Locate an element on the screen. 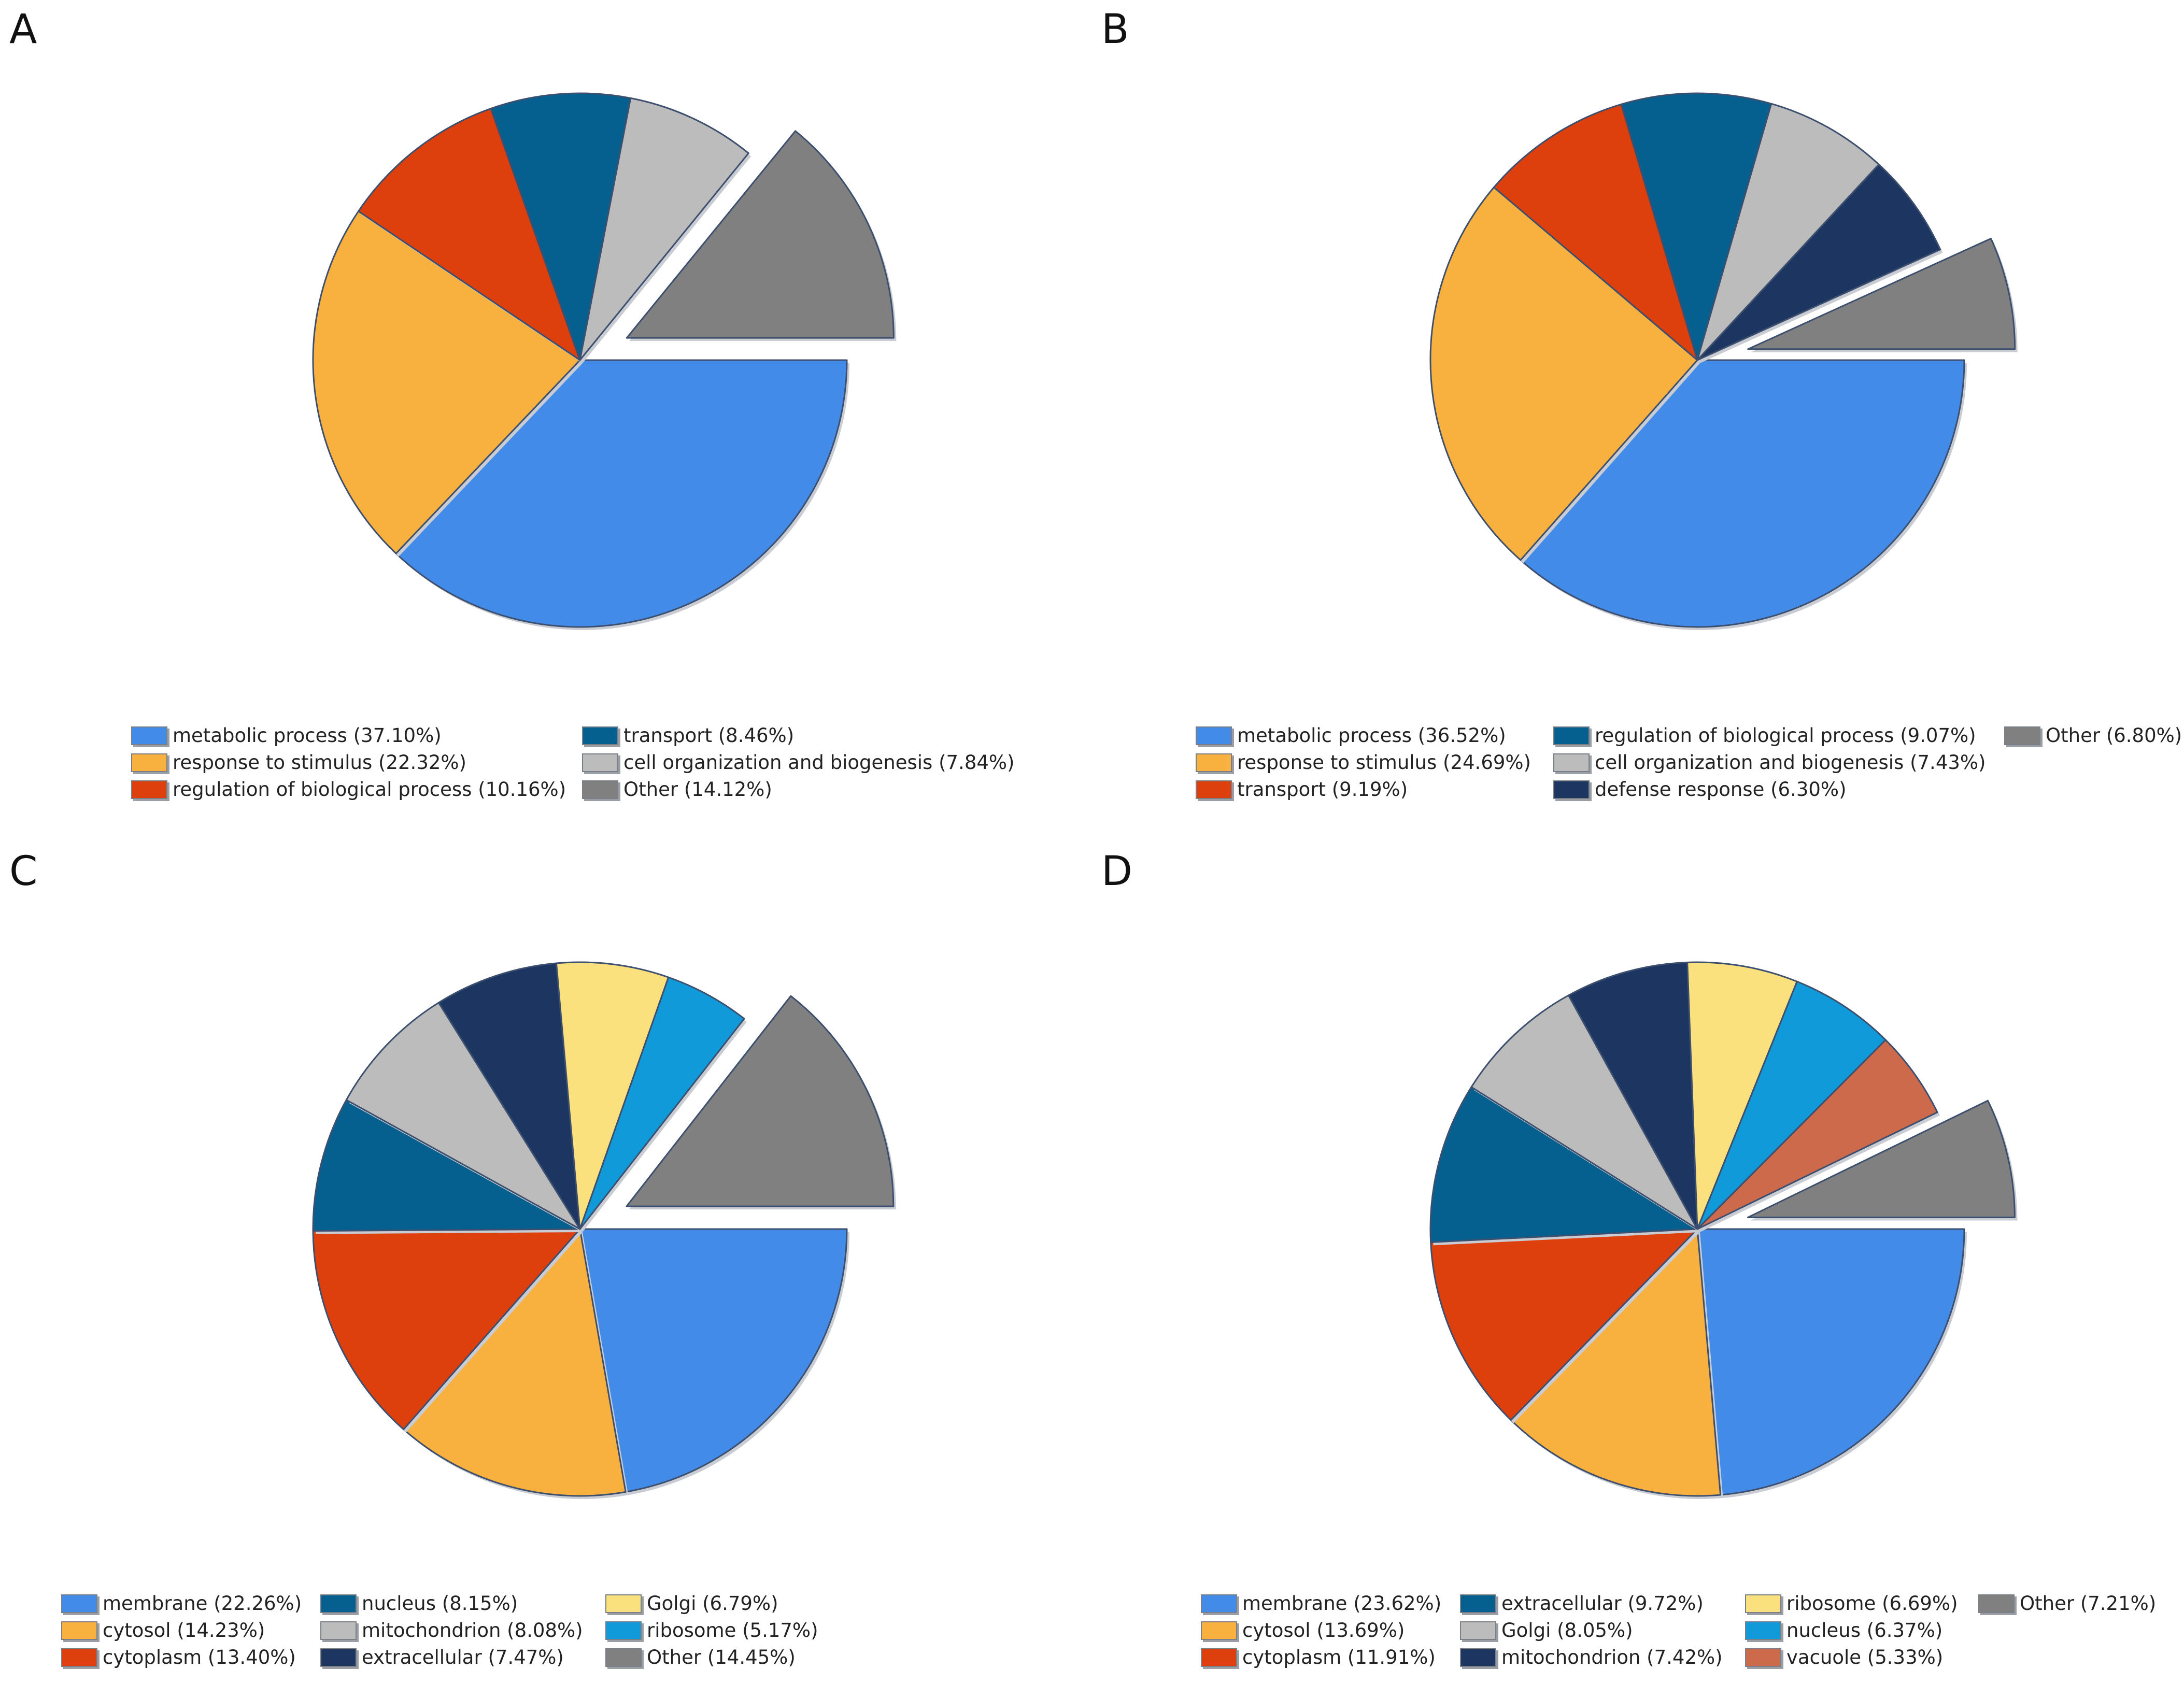 Image resolution: width=2184 pixels, height=1684 pixels. legend-item: cytoplasm (13.40%) is located at coordinates (178, 1657).